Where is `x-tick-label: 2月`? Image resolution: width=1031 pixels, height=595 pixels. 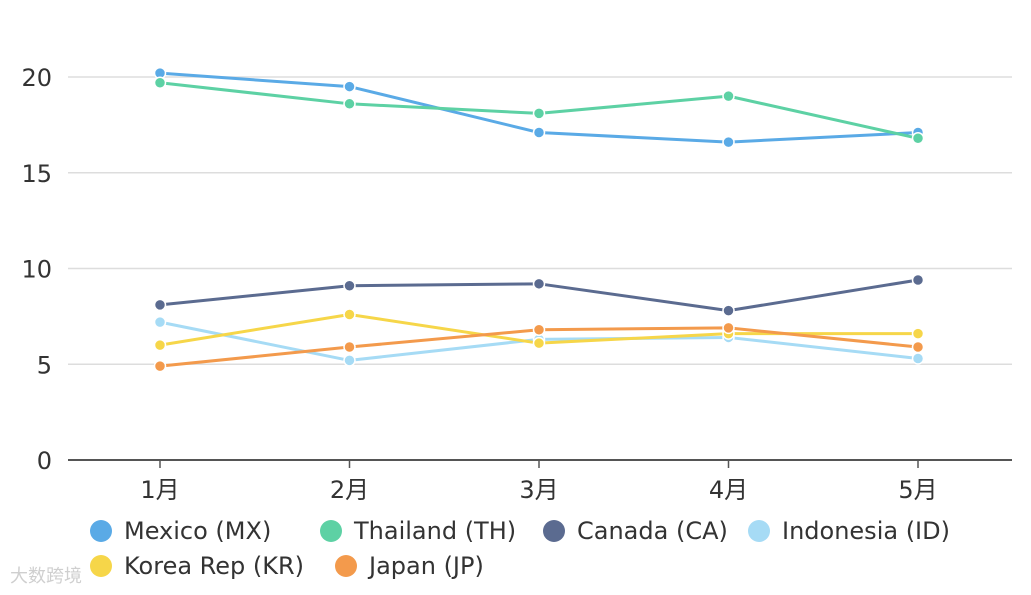 x-tick-label: 2月 is located at coordinates (349, 490).